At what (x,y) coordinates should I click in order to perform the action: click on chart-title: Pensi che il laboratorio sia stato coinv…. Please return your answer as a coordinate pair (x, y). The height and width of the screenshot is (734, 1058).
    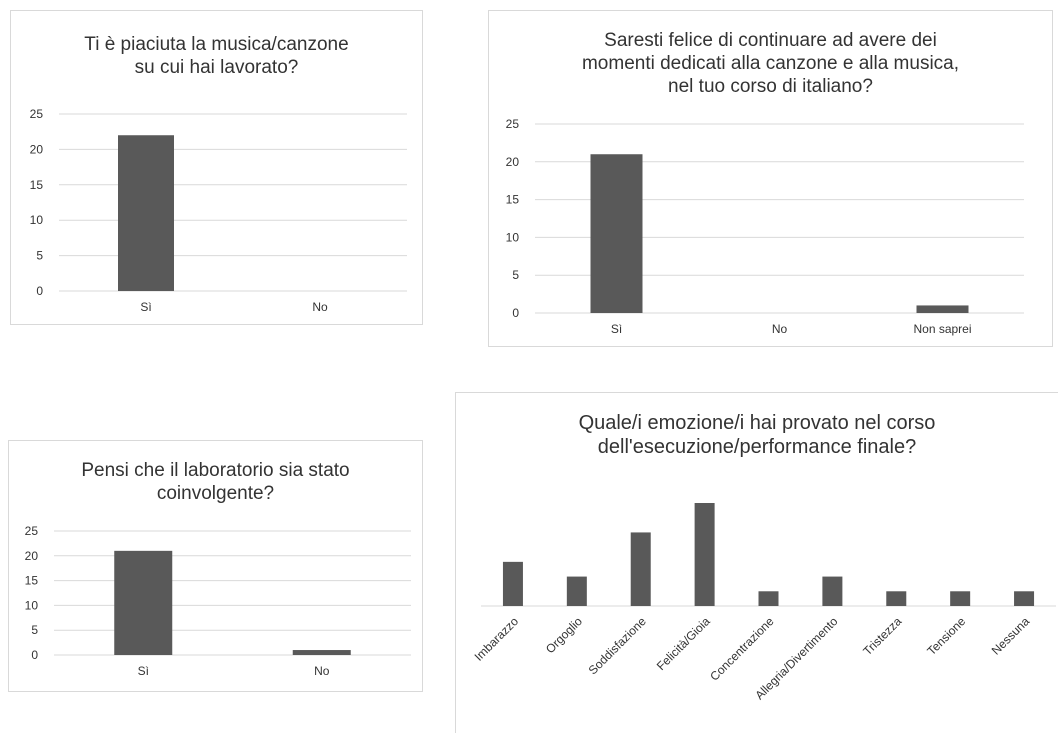
    Looking at the image, I should click on (215, 482).